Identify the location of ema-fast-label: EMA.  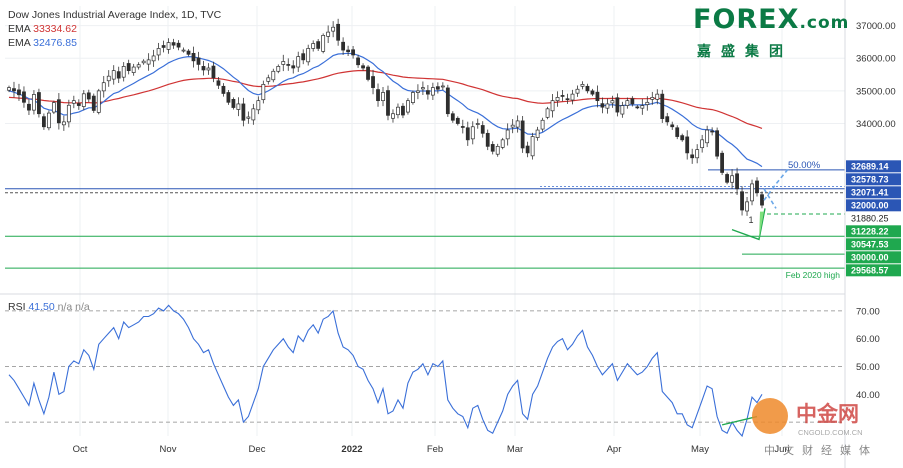
(19, 29).